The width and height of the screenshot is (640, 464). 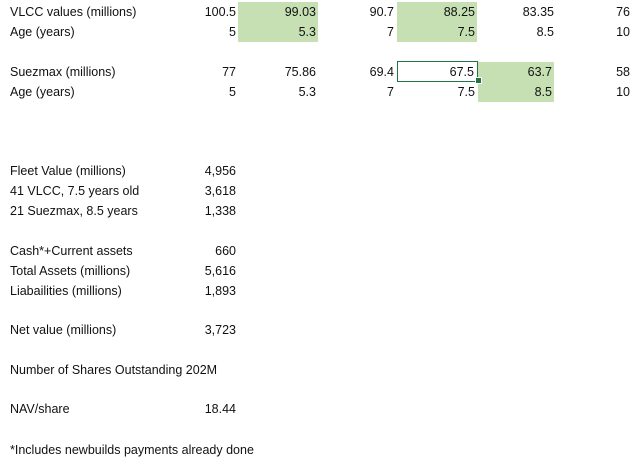 I want to click on nav-per-share-label: NAV/share, so click(x=40, y=409).